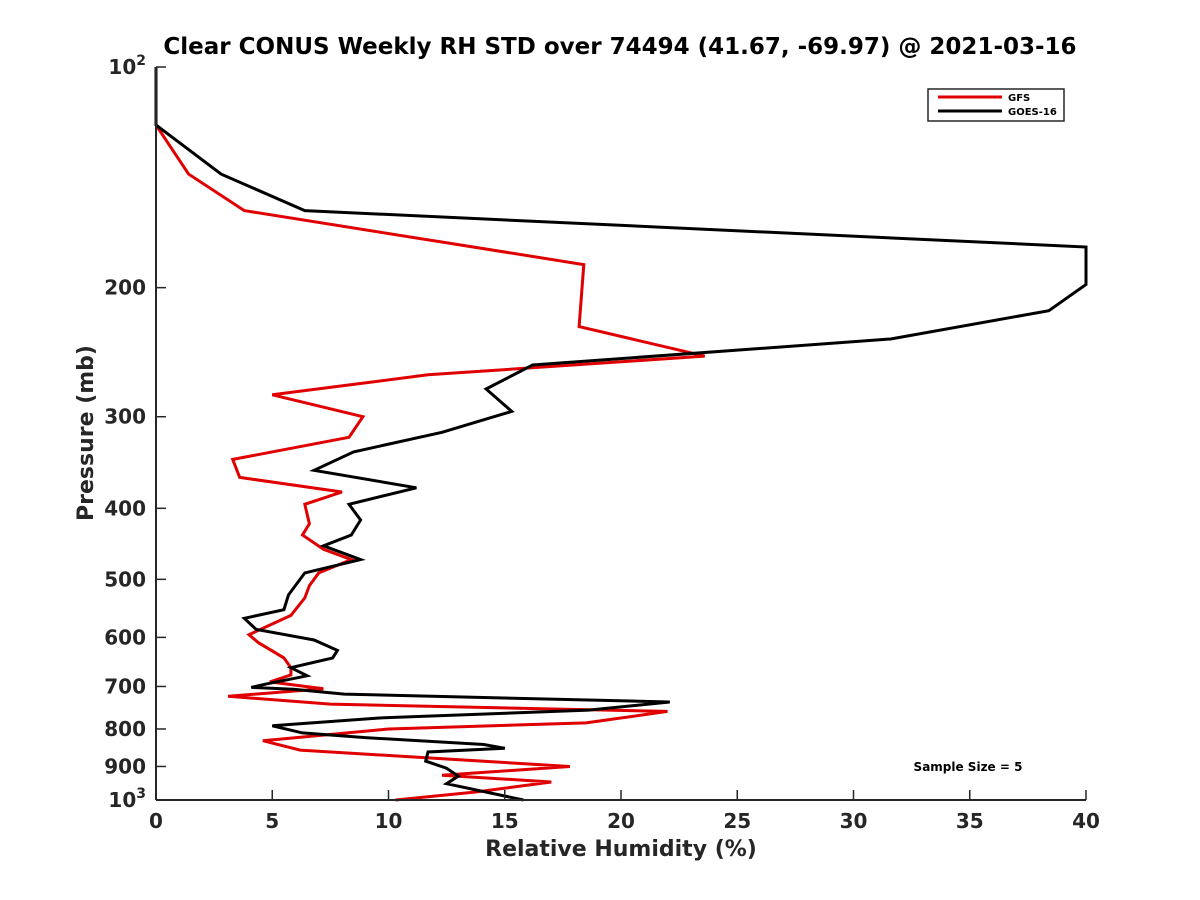 The image size is (1200, 900). Describe the element at coordinates (127, 66) in the screenshot. I see `y-tick-label: 10²` at that location.